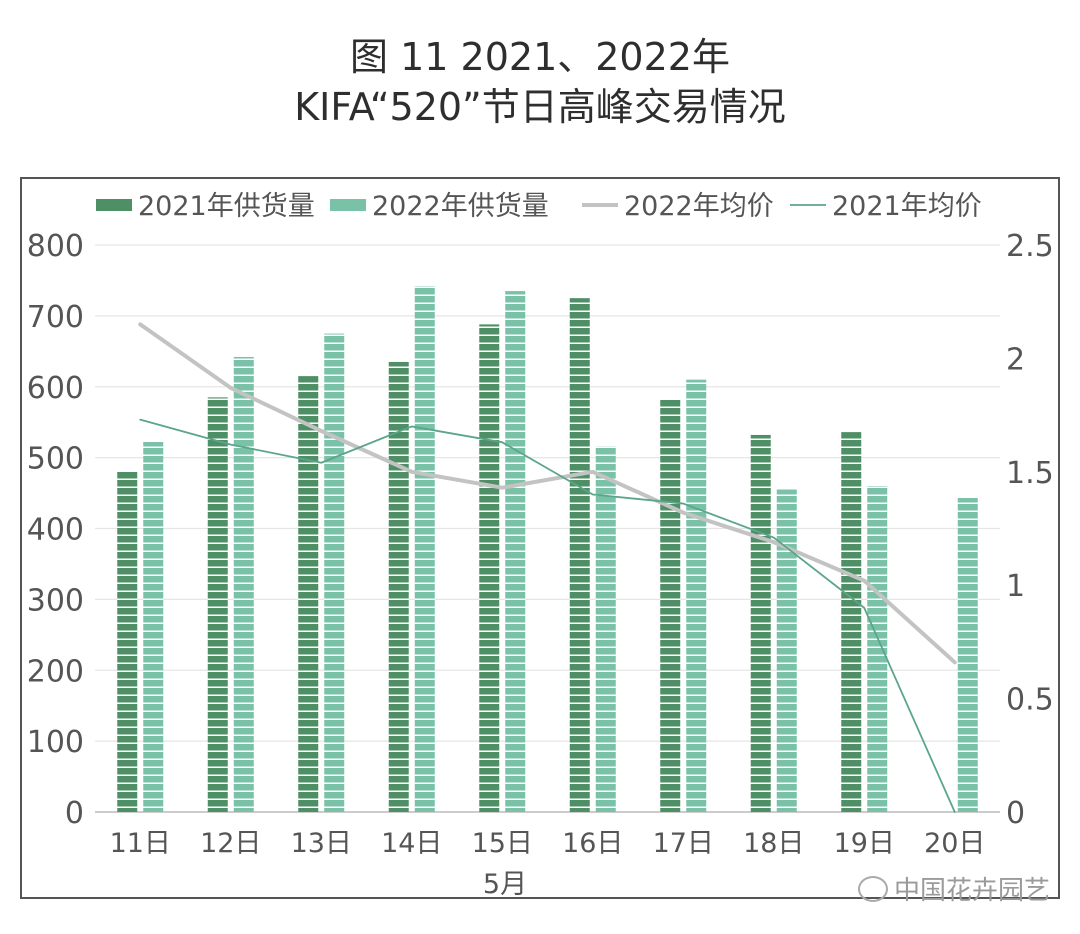  What do you see at coordinates (1015, 359) in the screenshot?
I see `y-tick-right: 2` at bounding box center [1015, 359].